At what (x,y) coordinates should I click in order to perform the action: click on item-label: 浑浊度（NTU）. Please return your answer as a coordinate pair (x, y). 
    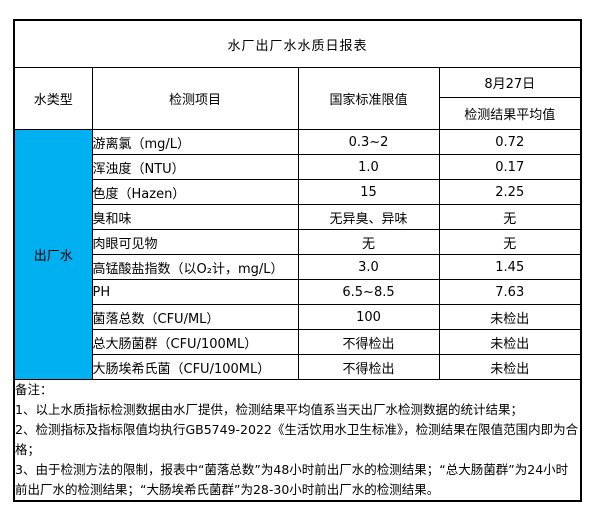
    Looking at the image, I should click on (195, 167).